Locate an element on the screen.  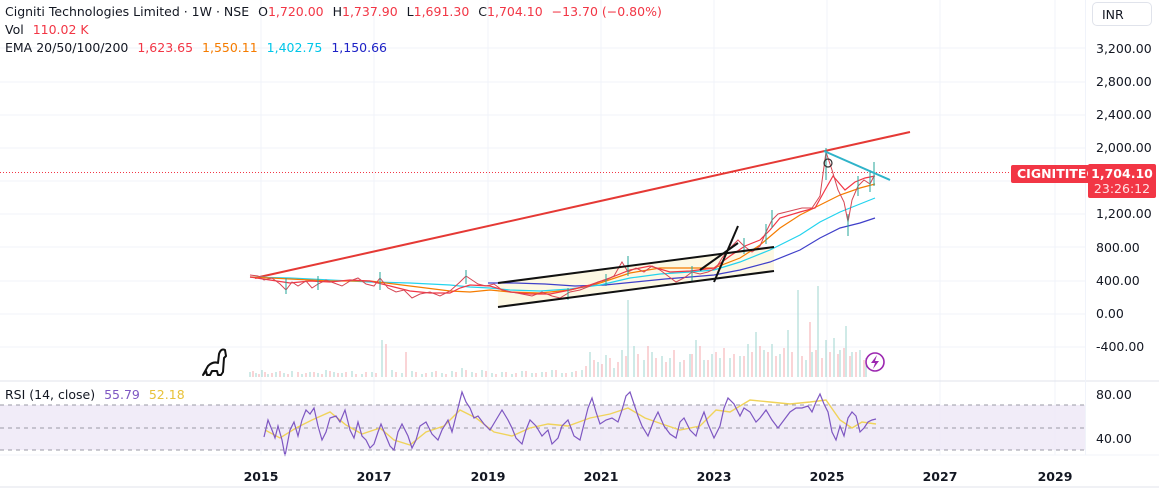
price-tick: 800.00 is located at coordinates (1118, 247).